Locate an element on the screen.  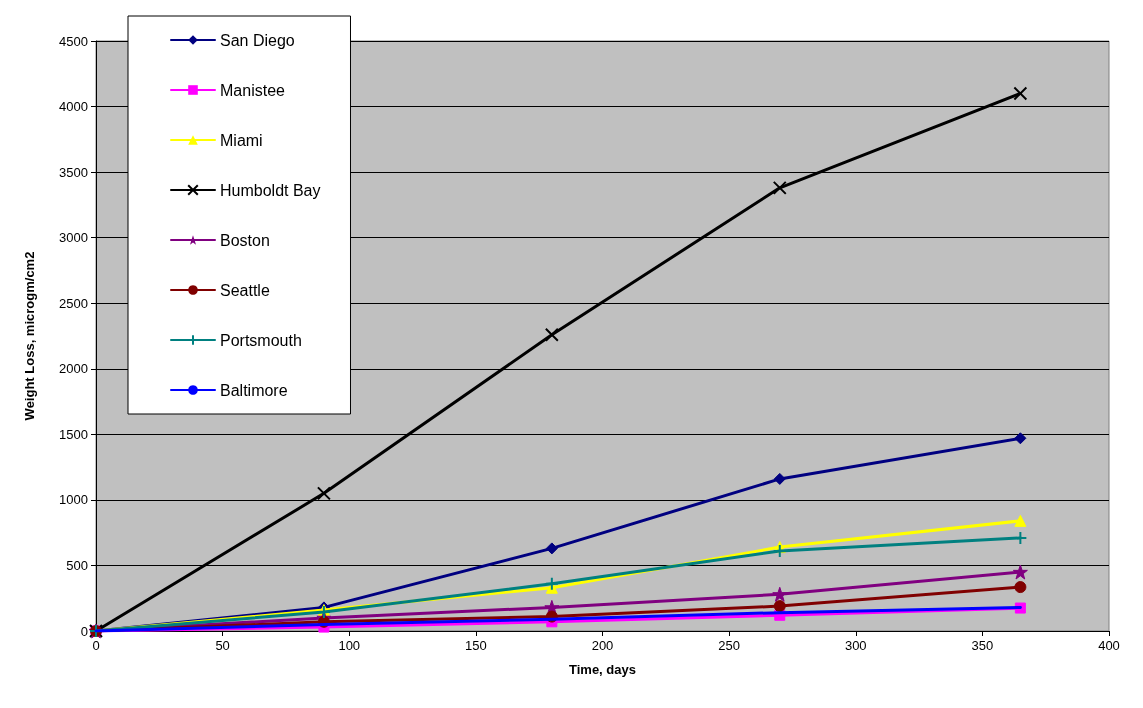
legend-label: San Diego is located at coordinates (257, 40).